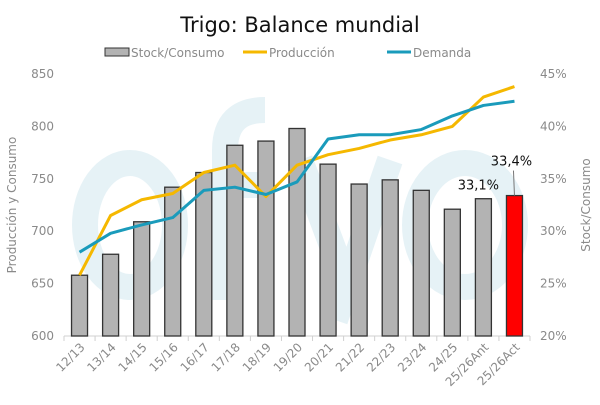  I want to click on bar-12/13, so click(79, 305).